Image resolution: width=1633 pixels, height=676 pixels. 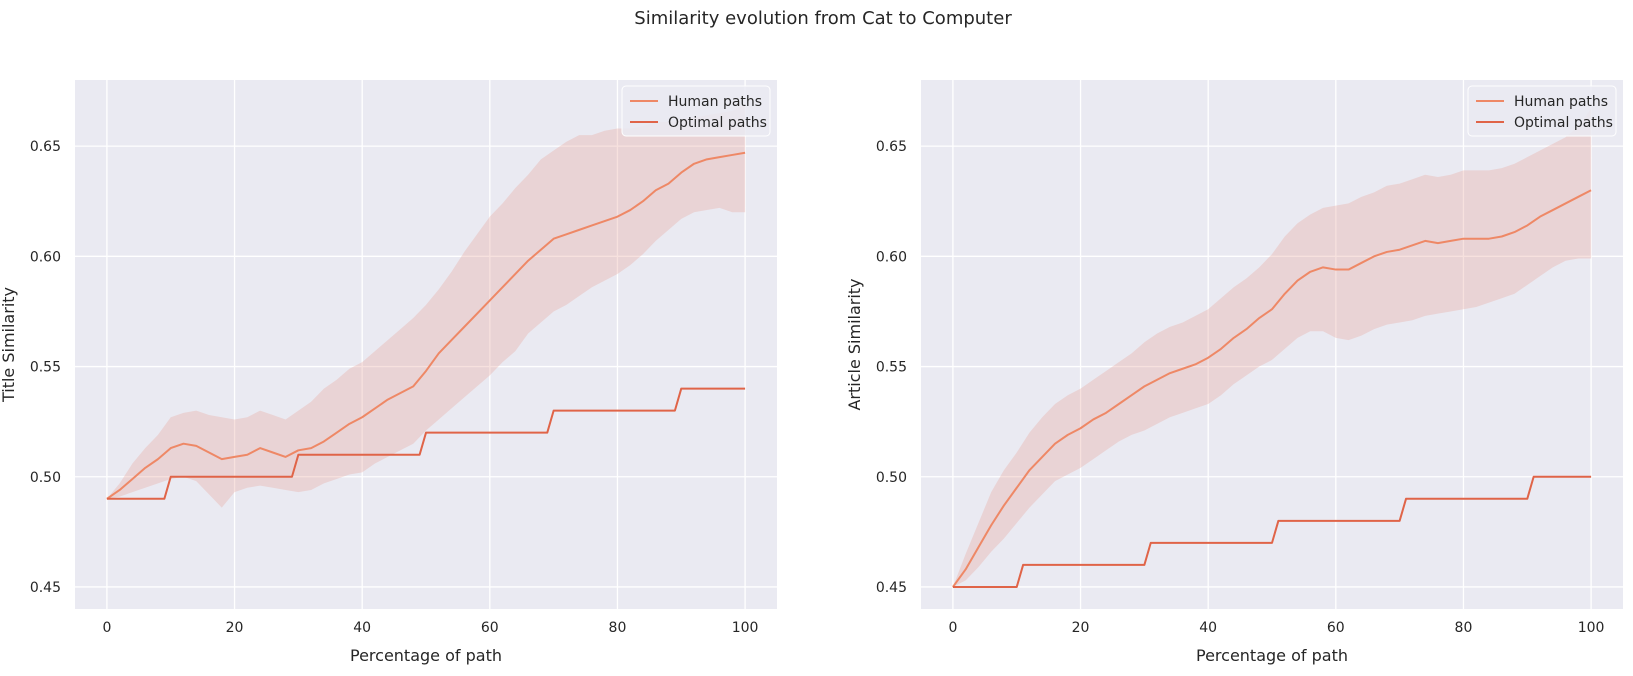 What do you see at coordinates (854, 344) in the screenshot?
I see `y-axis-label: Article Similarity` at bounding box center [854, 344].